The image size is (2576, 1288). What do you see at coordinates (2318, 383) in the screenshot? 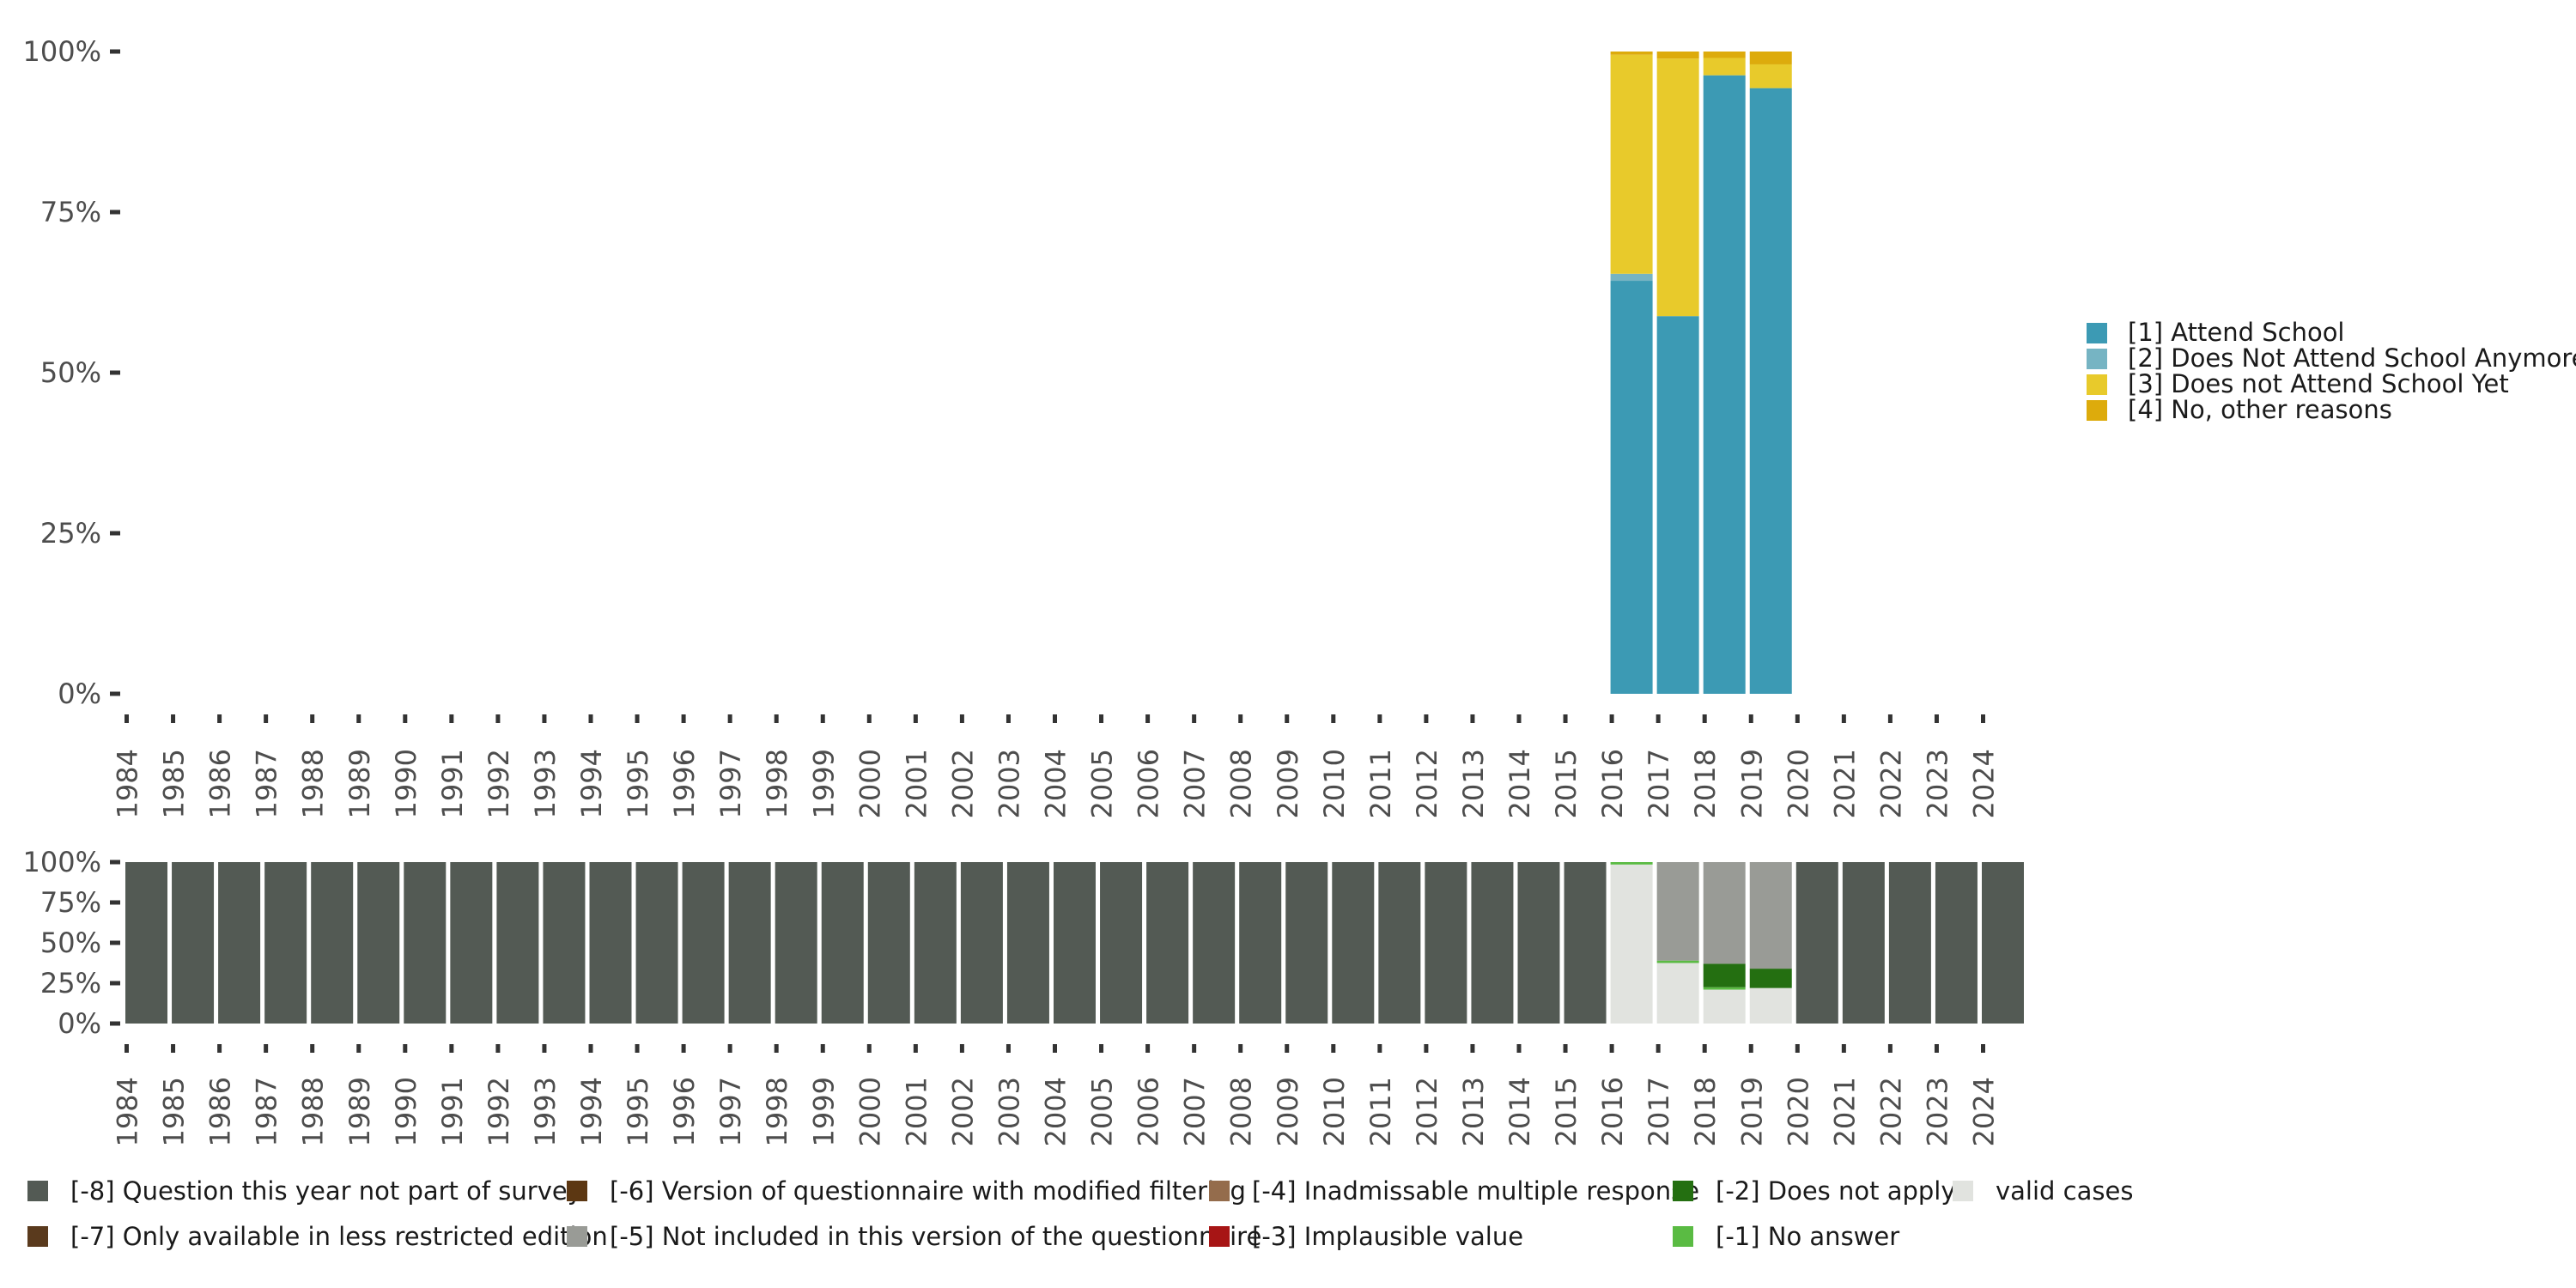
I see `legend-label: [3] Does not Attend School Yet` at bounding box center [2318, 383].